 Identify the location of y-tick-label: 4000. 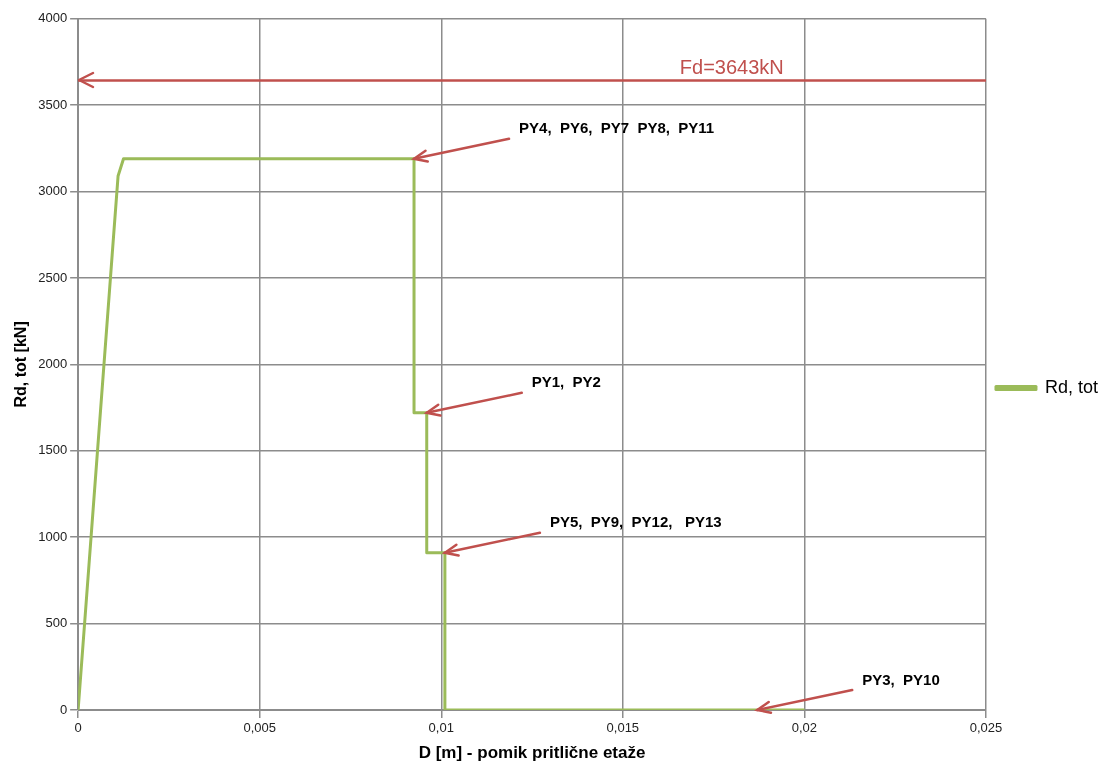
(53, 18).